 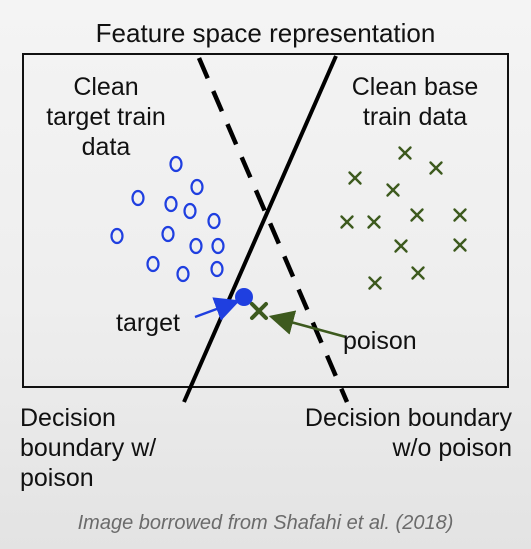 I want to click on boundary-without-poison-label: Decision boundary w/o poison, so click(x=408, y=433).